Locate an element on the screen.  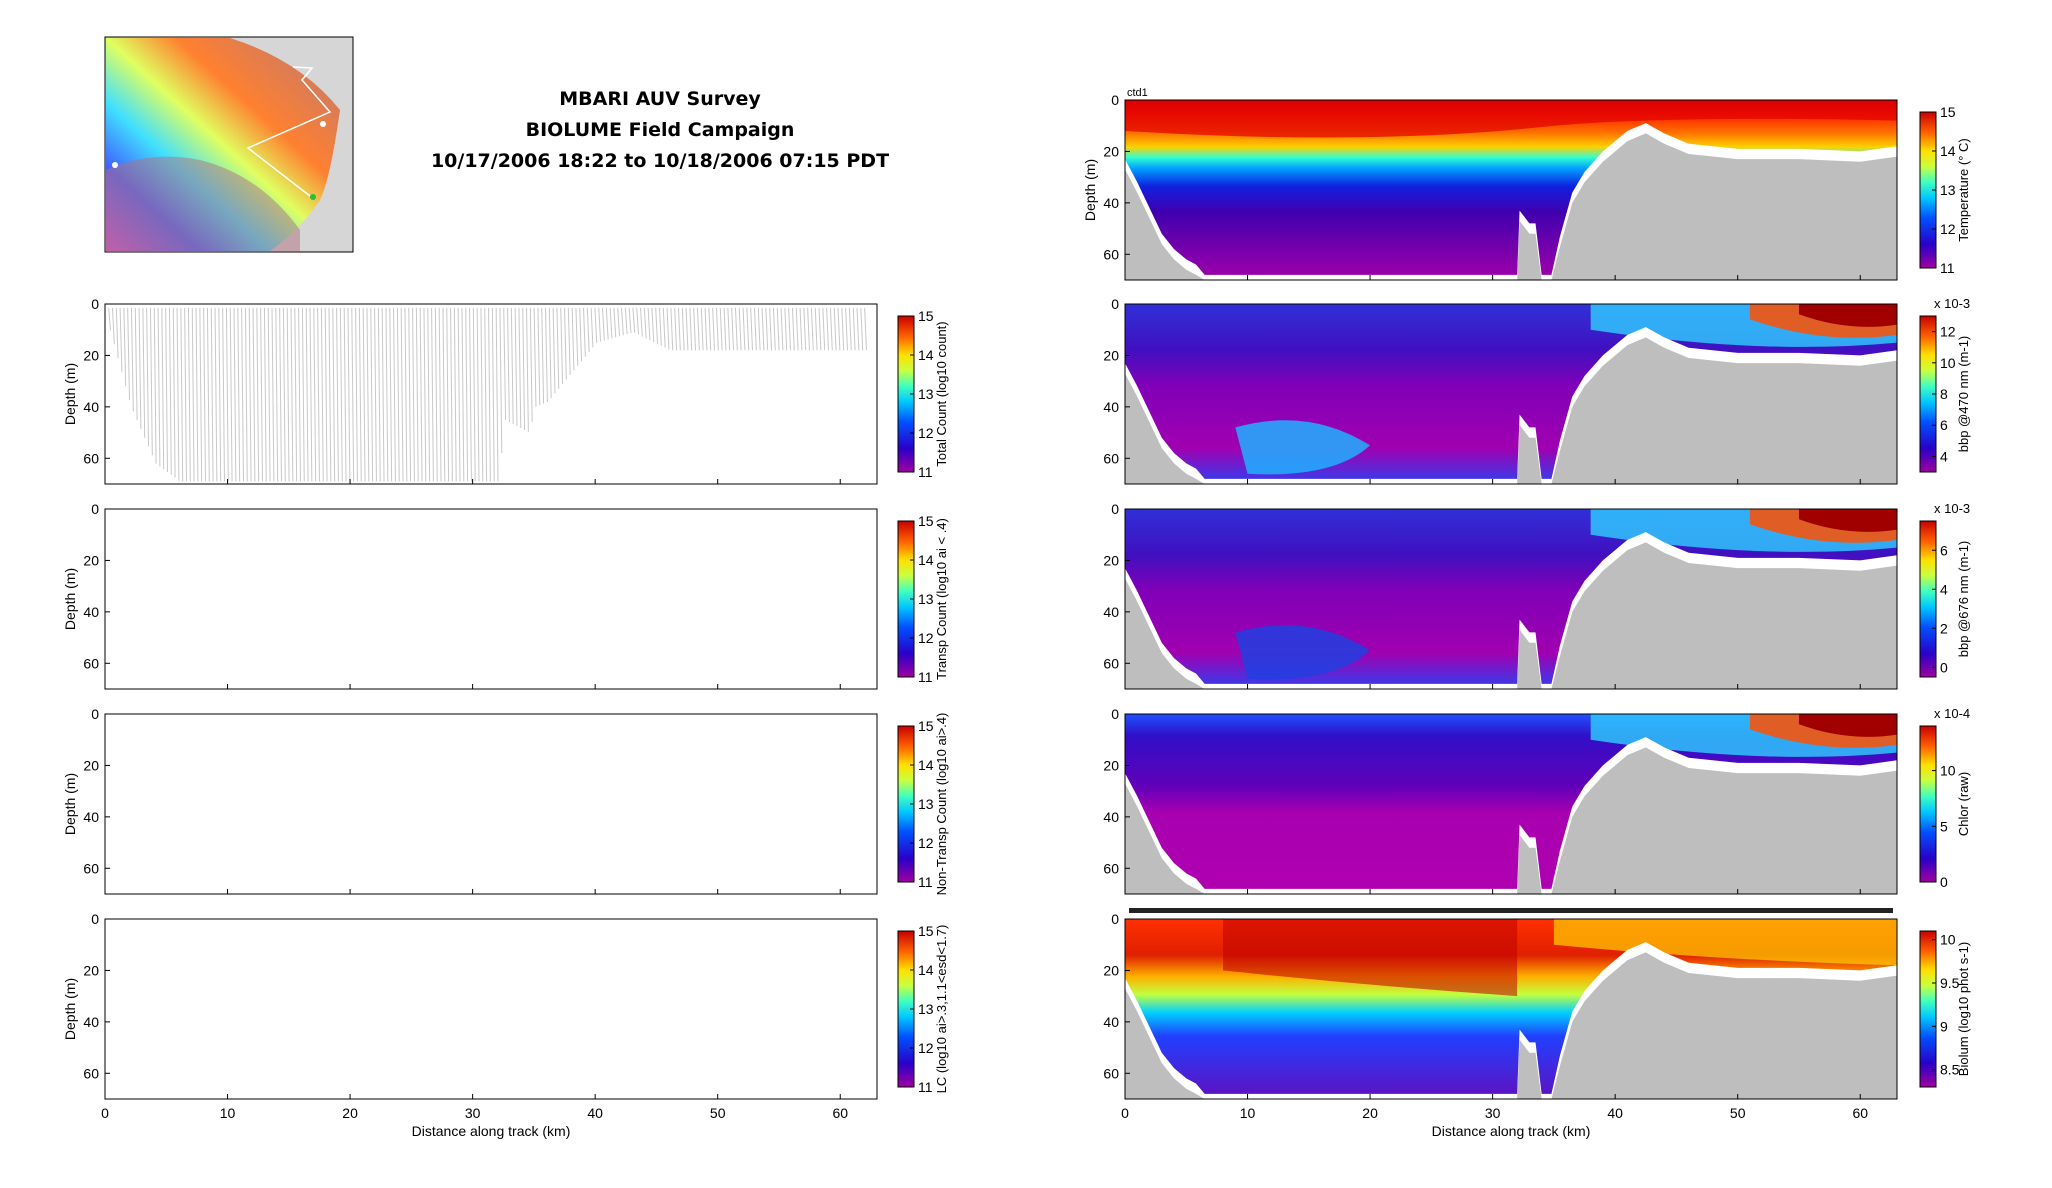
colorbar-tick-label: 8.5 is located at coordinates (1950, 1070).